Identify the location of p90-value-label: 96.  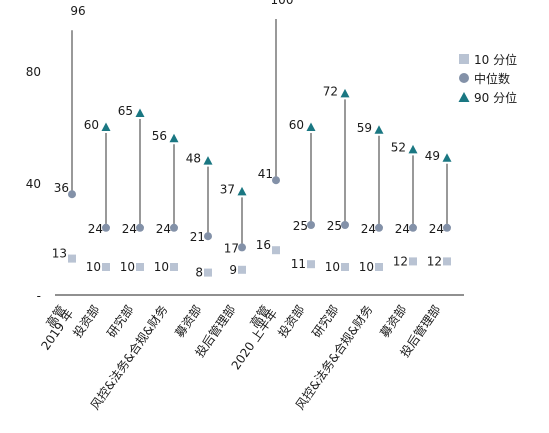
(77, 11).